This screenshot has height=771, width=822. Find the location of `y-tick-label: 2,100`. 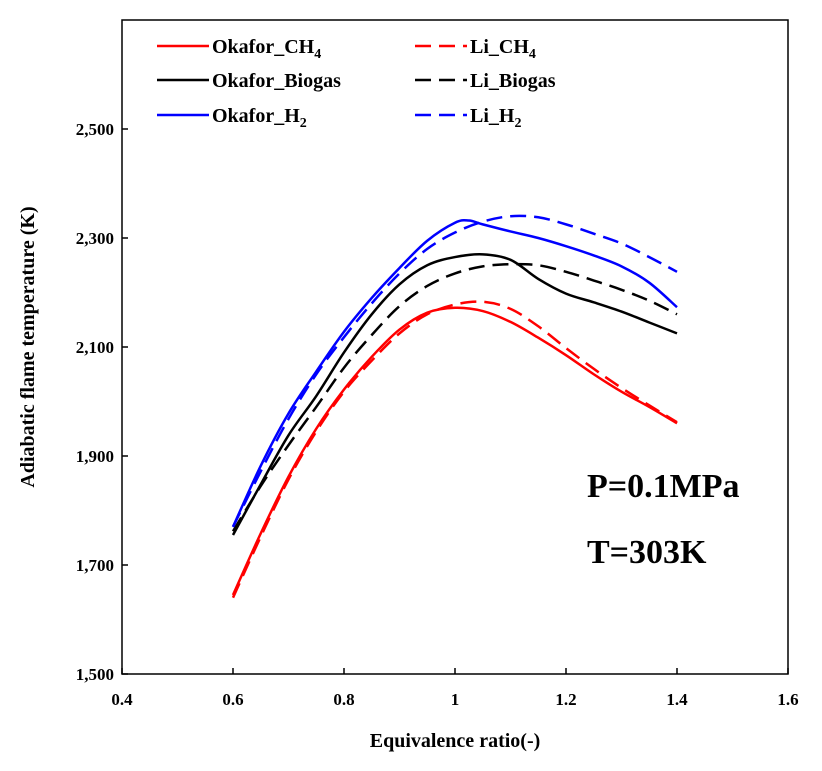

y-tick-label: 2,100 is located at coordinates (95, 347).